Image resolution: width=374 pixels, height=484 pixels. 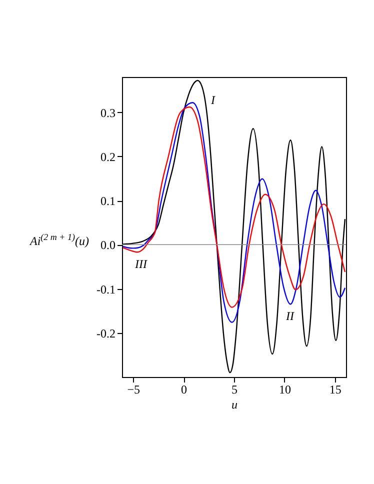 I want to click on series-label: I, so click(x=213, y=100).